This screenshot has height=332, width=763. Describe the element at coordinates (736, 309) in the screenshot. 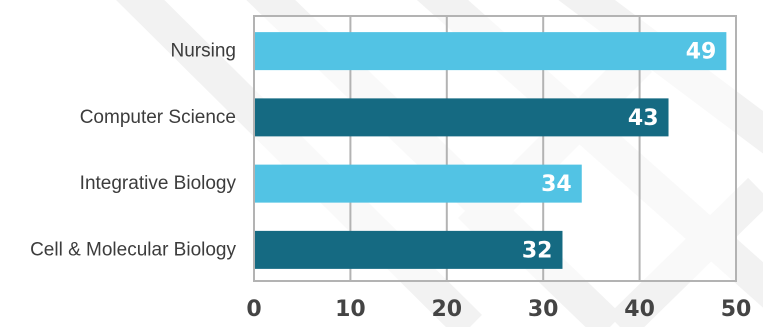

I see `x-tick-label-50: 50` at that location.